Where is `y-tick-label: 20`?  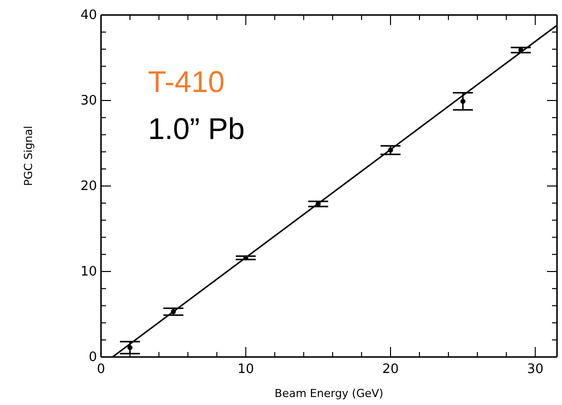
y-tick-label: 20 is located at coordinates (88, 186).